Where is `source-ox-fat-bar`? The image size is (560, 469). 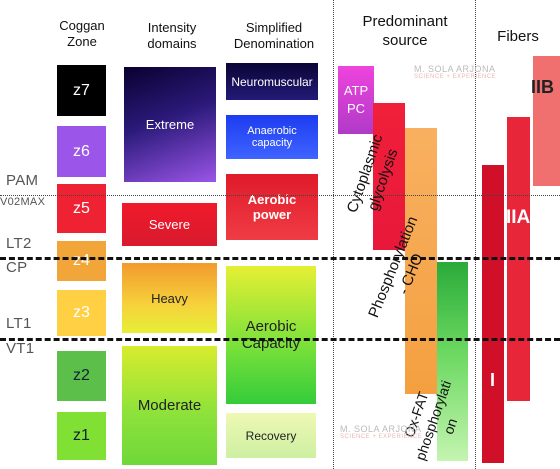
source-ox-fat-bar is located at coordinates (452, 361).